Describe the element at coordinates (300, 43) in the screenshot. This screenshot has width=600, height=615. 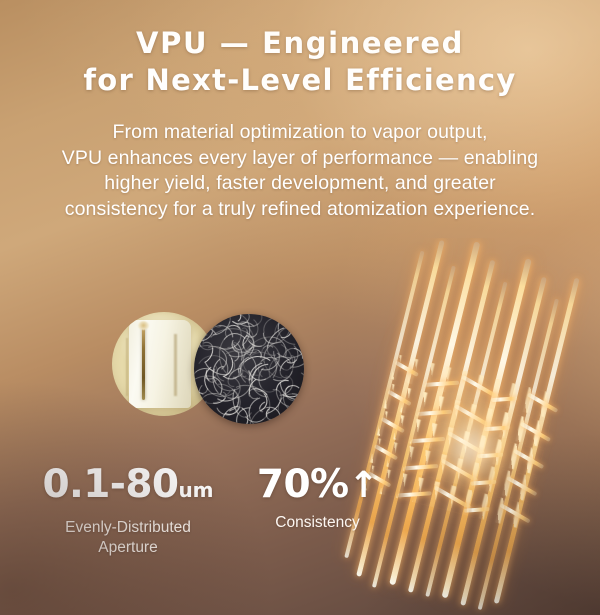
I see `headline-line-1: VPU — Engineered` at that location.